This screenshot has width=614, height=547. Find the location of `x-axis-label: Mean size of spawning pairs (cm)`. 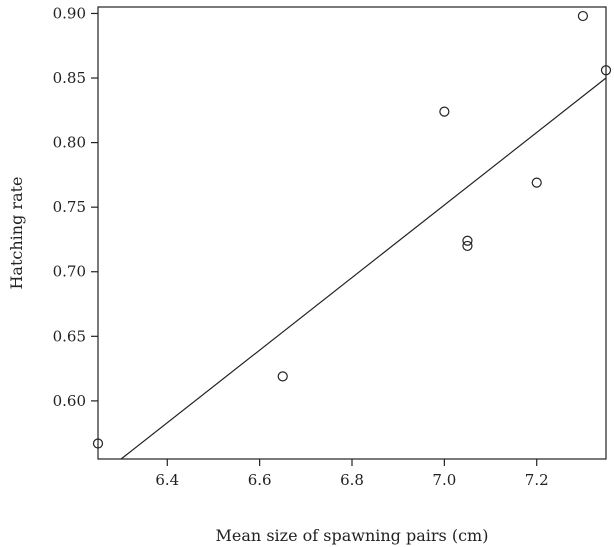

x-axis-label: Mean size of spawning pairs (cm) is located at coordinates (352, 535).